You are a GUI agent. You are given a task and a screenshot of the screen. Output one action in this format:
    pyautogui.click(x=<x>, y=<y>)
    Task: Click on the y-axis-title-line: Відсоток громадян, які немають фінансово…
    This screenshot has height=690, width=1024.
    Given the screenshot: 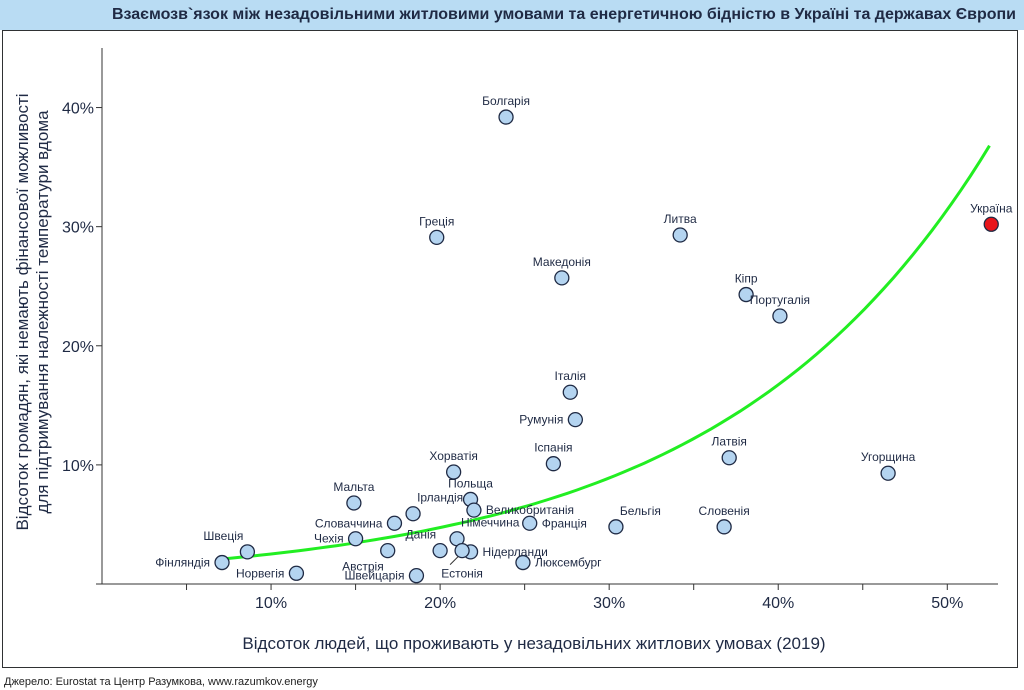 What is the action you would take?
    pyautogui.click(x=22, y=311)
    